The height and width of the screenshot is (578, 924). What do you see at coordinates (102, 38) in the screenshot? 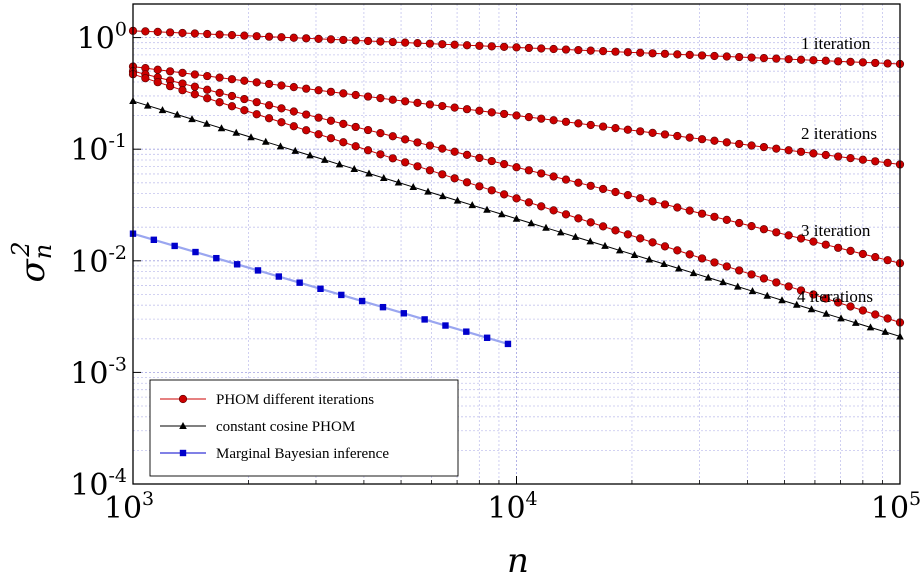
I see `y-tick-label: 10⁰` at bounding box center [102, 38].